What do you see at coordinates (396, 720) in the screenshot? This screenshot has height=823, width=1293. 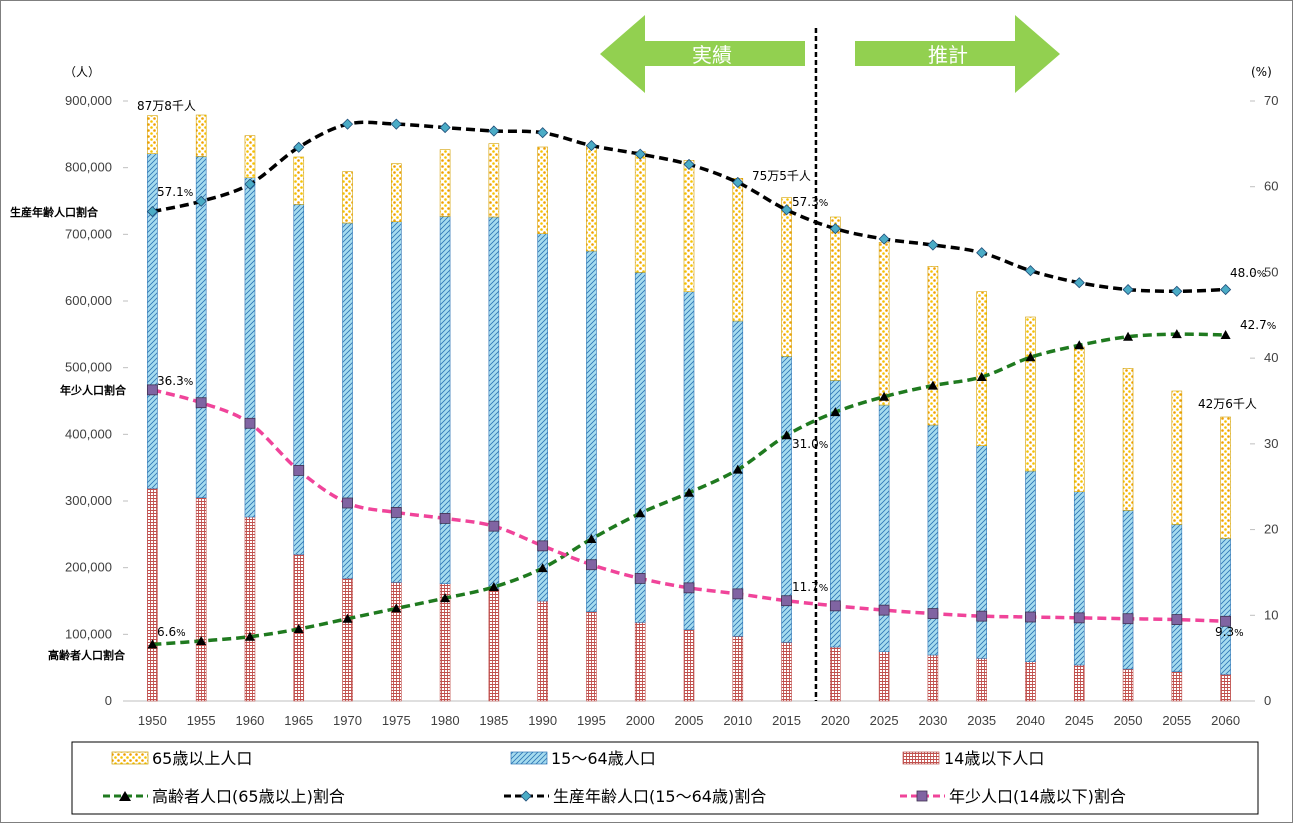 I see `x-tick-label: 1975` at bounding box center [396, 720].